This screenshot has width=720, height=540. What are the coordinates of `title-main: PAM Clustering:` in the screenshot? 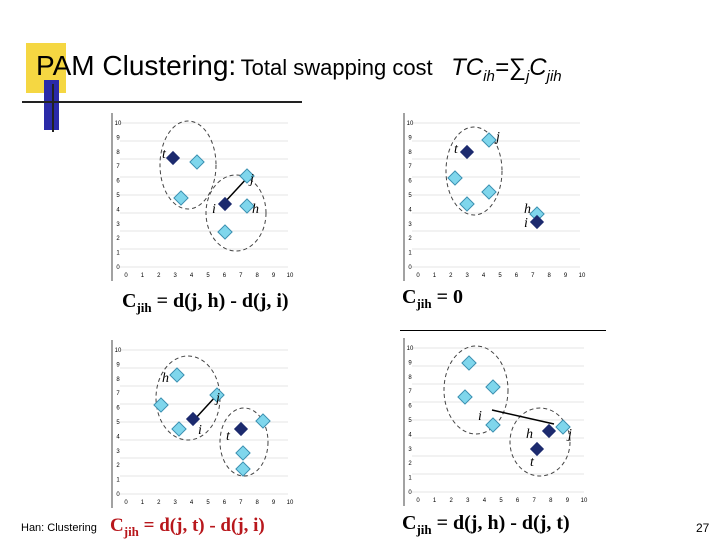 It's located at (136, 65).